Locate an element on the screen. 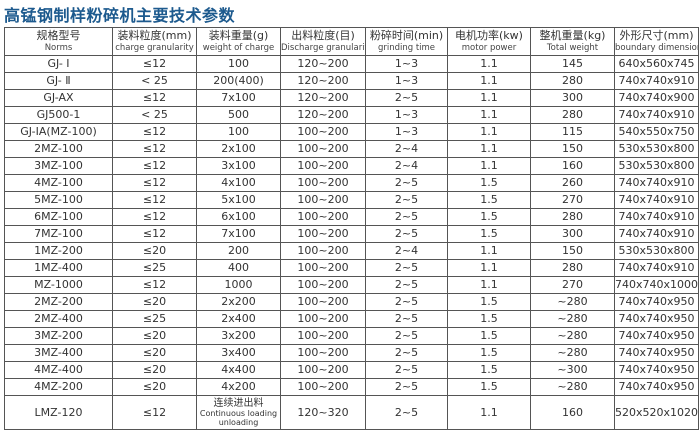 The height and width of the screenshot is (435, 700). header-en: boundary dimension is located at coordinates (657, 47).